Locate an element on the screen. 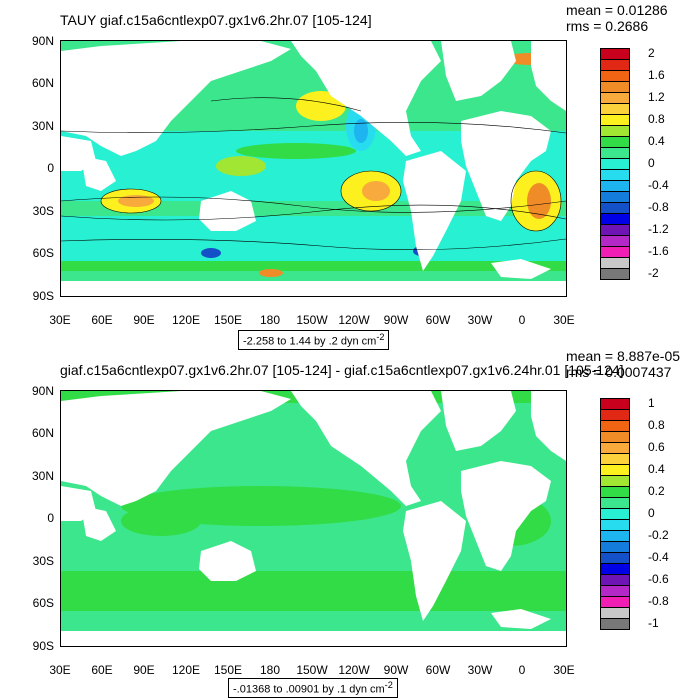  legend-label: 1.6 is located at coordinates (656, 75).